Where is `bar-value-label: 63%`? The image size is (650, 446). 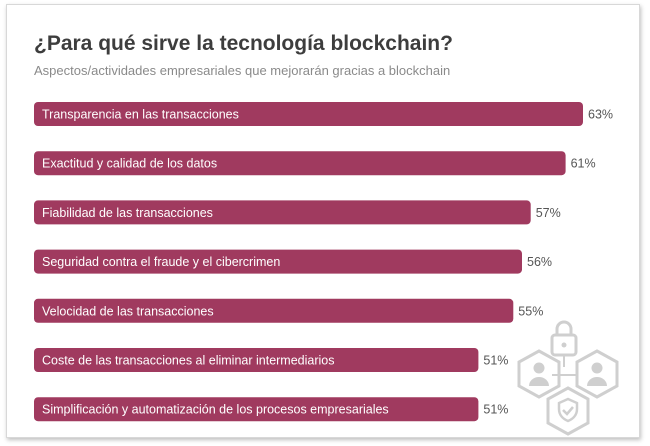 bar-value-label: 63% is located at coordinates (600, 115).